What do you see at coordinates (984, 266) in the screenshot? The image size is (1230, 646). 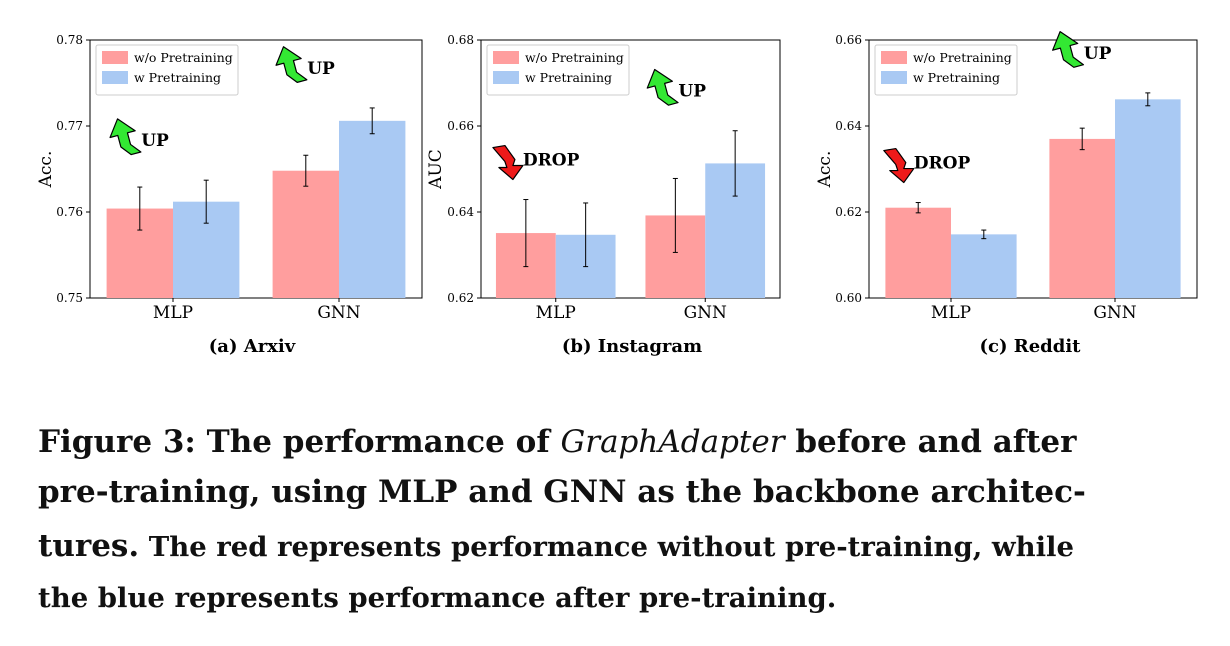 I see `bar-mlp-with-pretraining` at bounding box center [984, 266].